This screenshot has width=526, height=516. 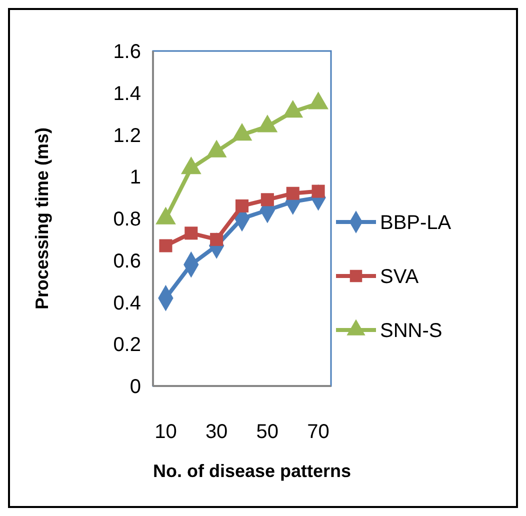 I want to click on y-axis-title: Processing time (ms), so click(x=42, y=218).